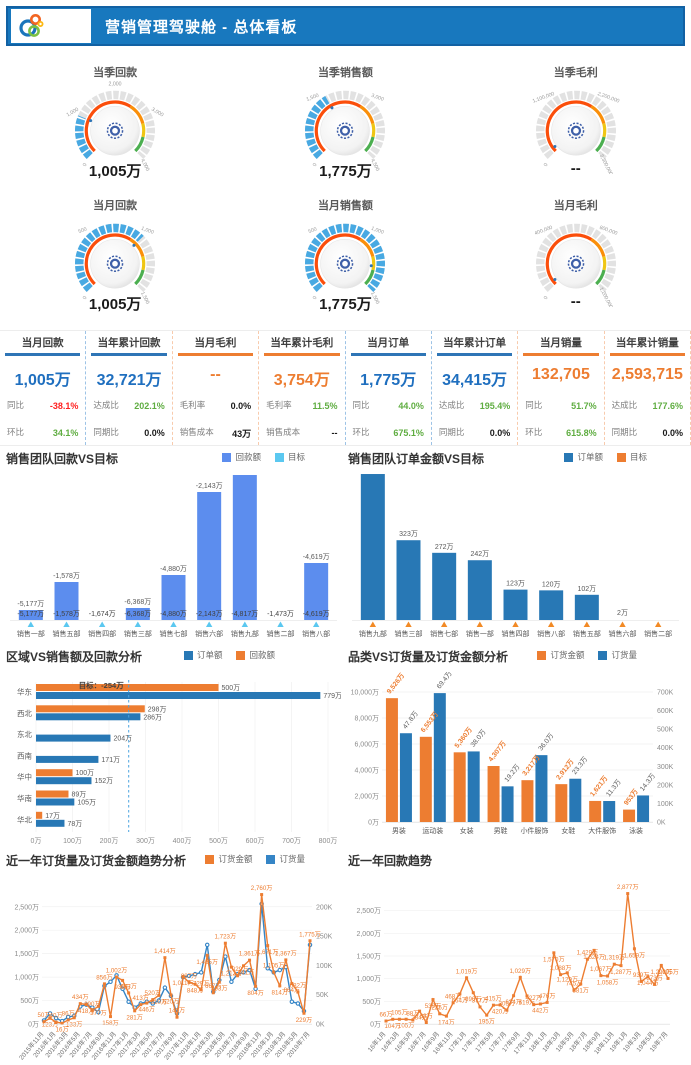  Describe the element at coordinates (372, 547) in the screenshot. I see `bar-销售九部` at that location.